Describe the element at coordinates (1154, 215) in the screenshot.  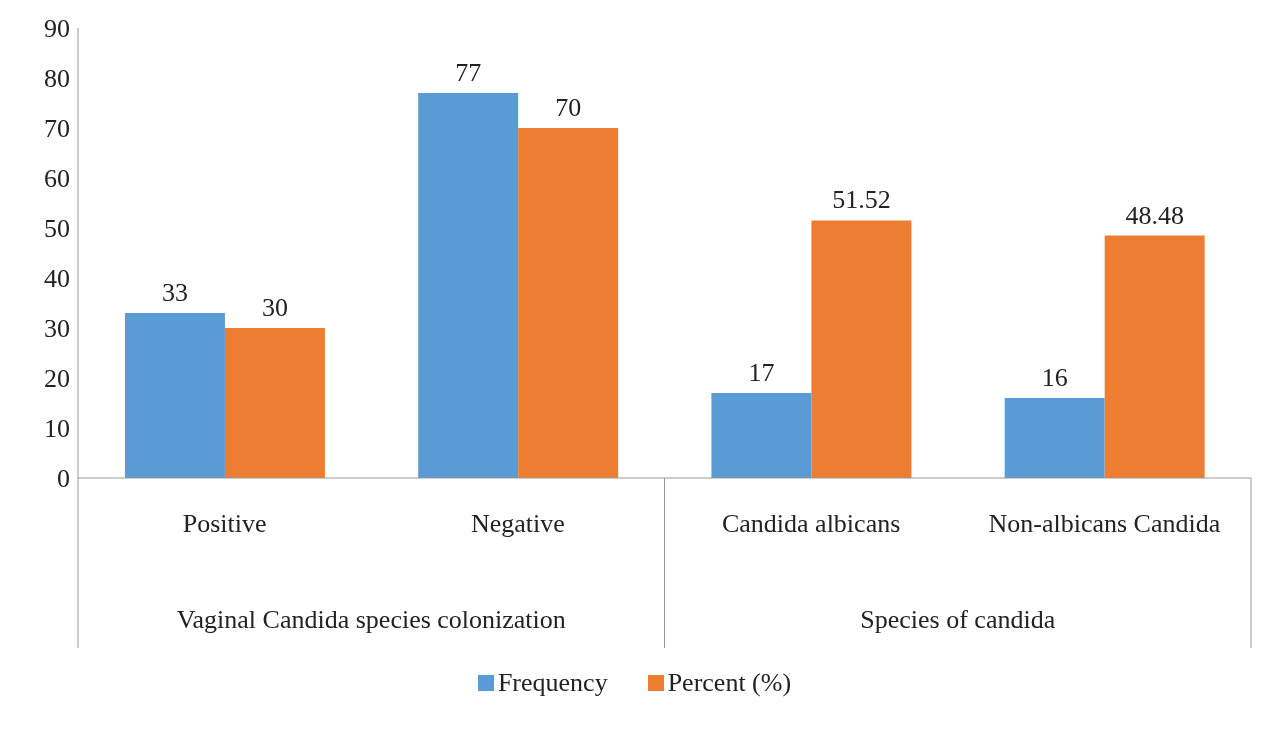
I see `data-label: 48.48` at that location.